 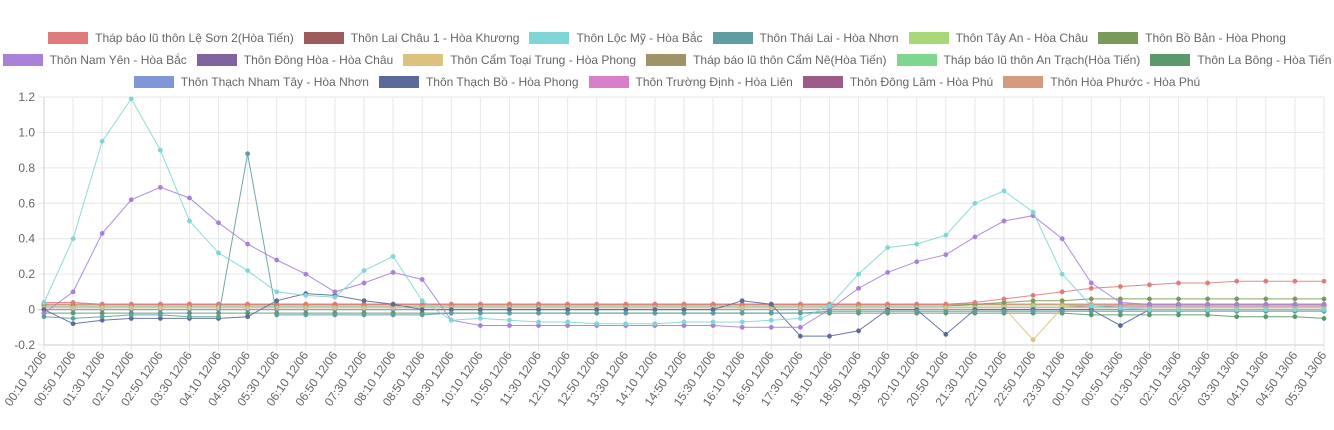 I want to click on legend-item: Thôn Nam Yên - Hòa Bắc, so click(x=94, y=60).